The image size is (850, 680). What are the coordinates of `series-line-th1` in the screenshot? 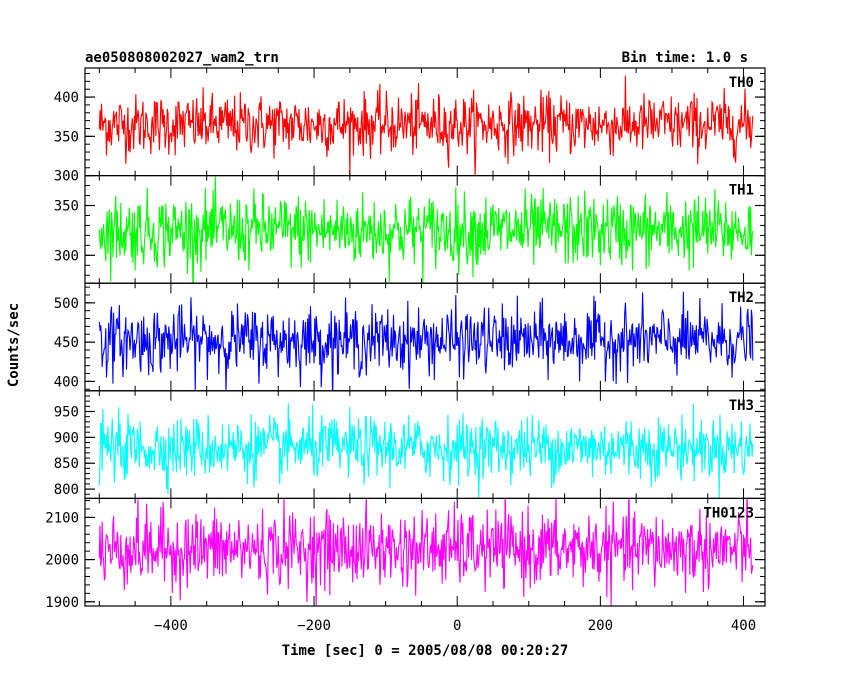 It's located at (426, 229).